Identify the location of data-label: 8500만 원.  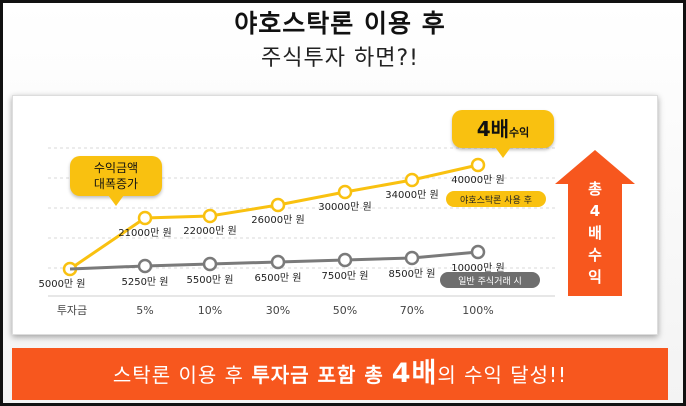
(411, 274).